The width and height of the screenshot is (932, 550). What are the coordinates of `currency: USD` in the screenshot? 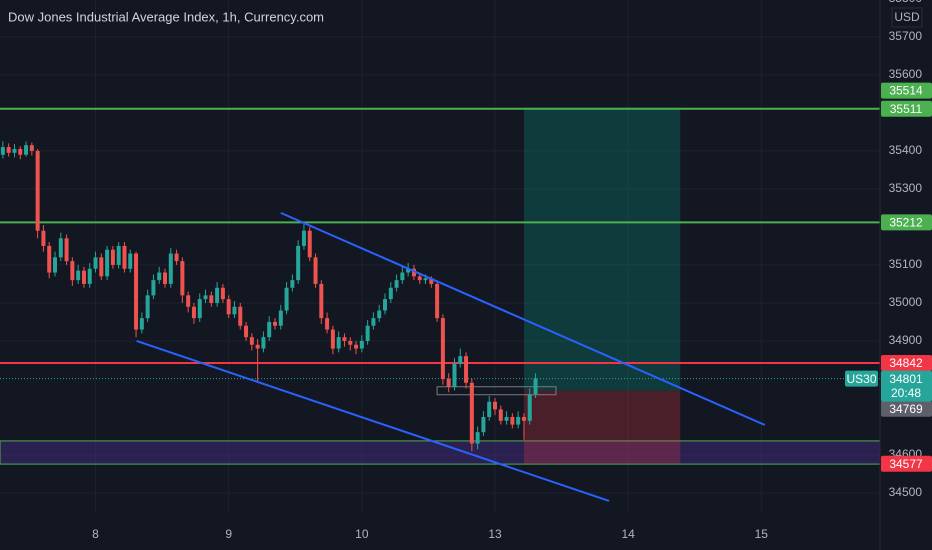 It's located at (907, 17).